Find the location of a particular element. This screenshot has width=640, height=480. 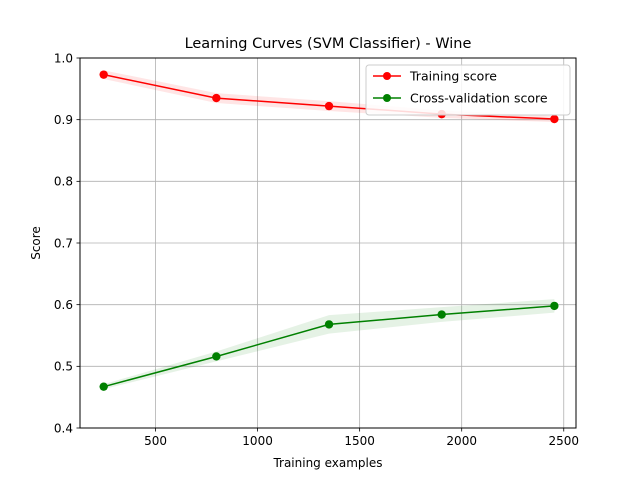

y-tick-label: 0.4 is located at coordinates (63, 428).